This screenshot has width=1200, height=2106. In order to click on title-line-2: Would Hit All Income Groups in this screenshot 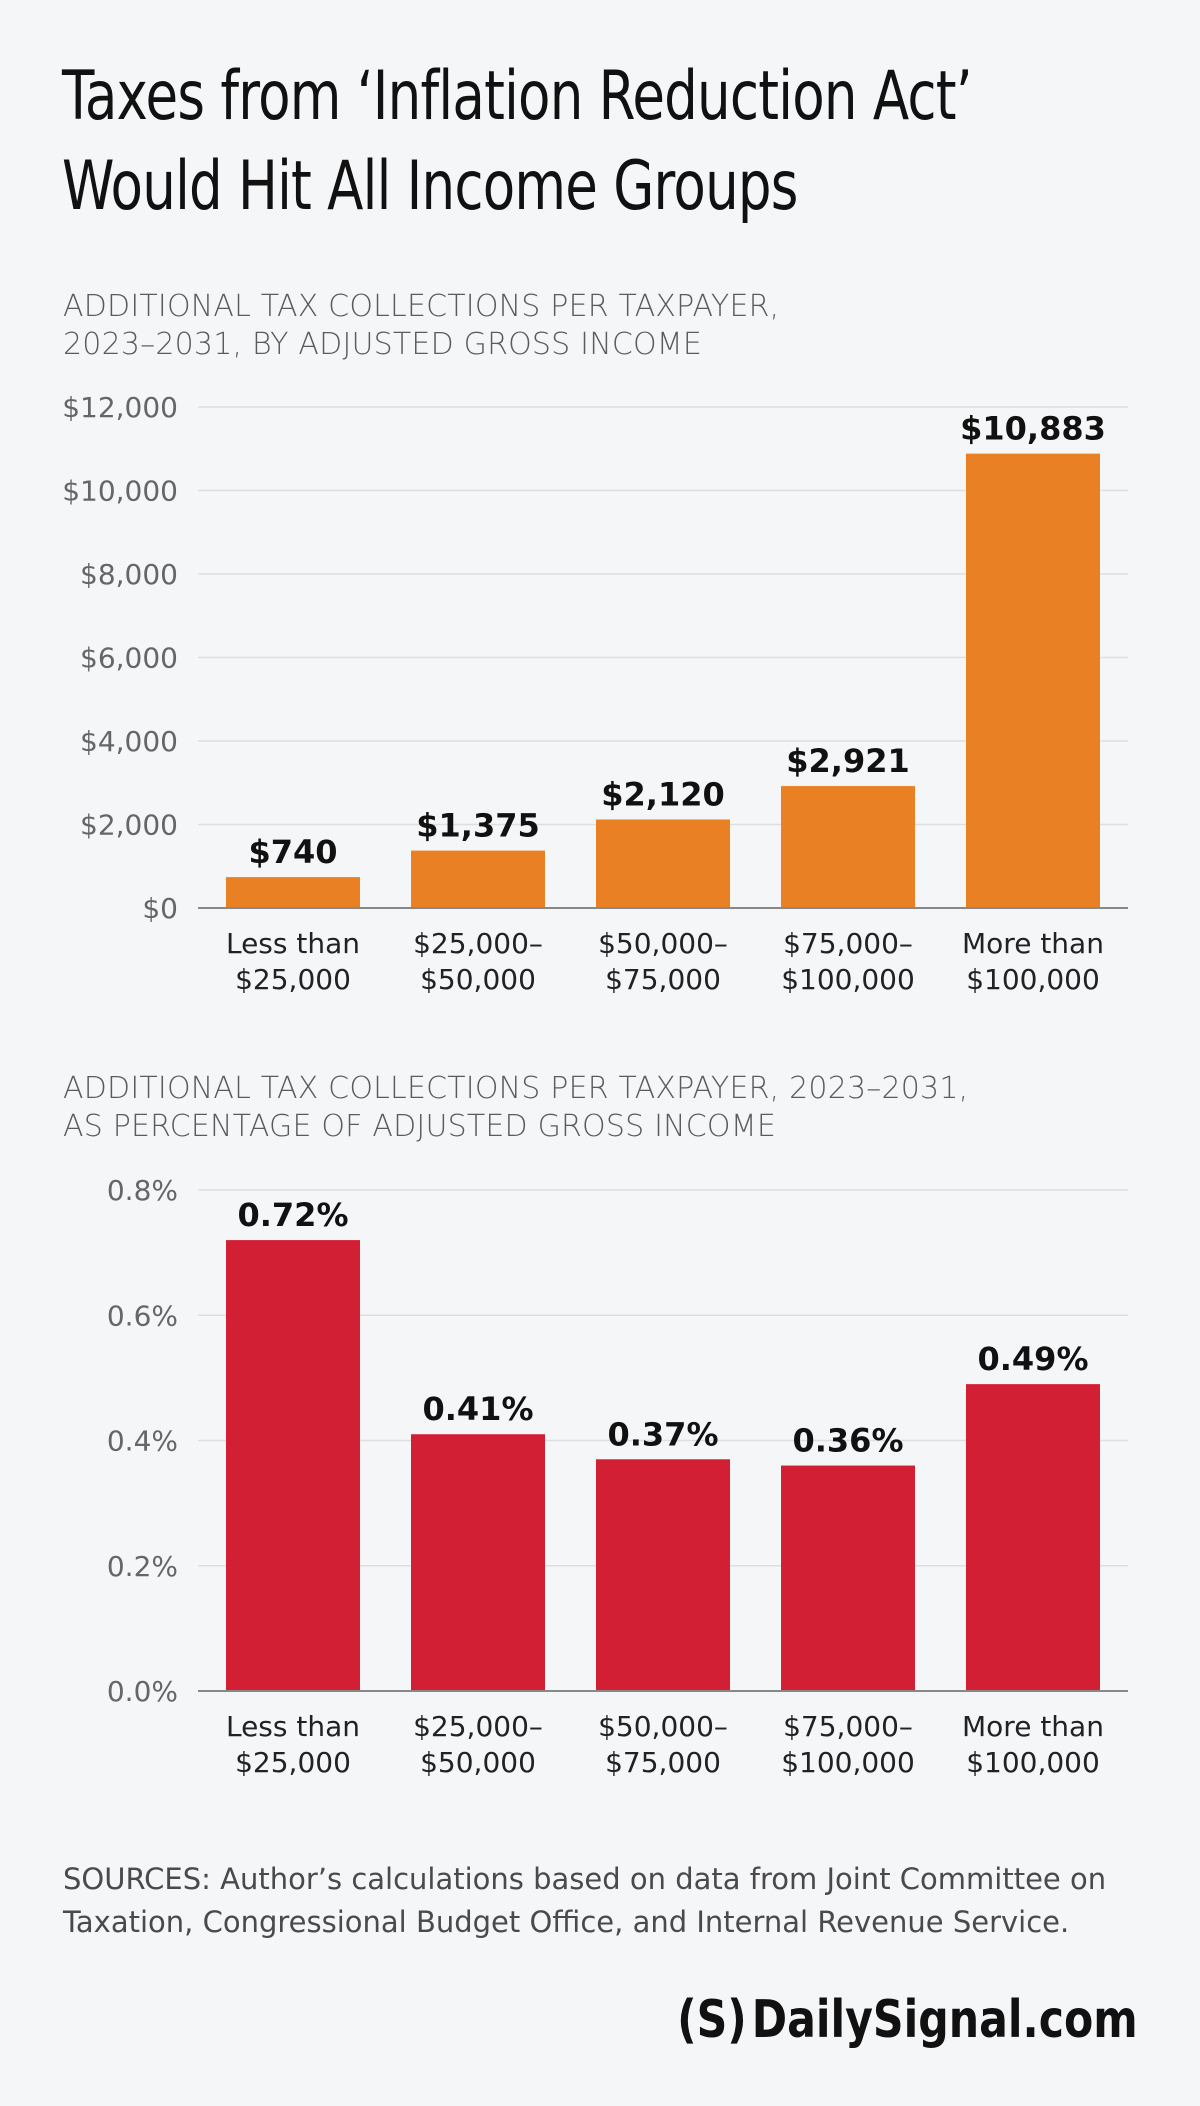, I will do `click(430, 186)`.